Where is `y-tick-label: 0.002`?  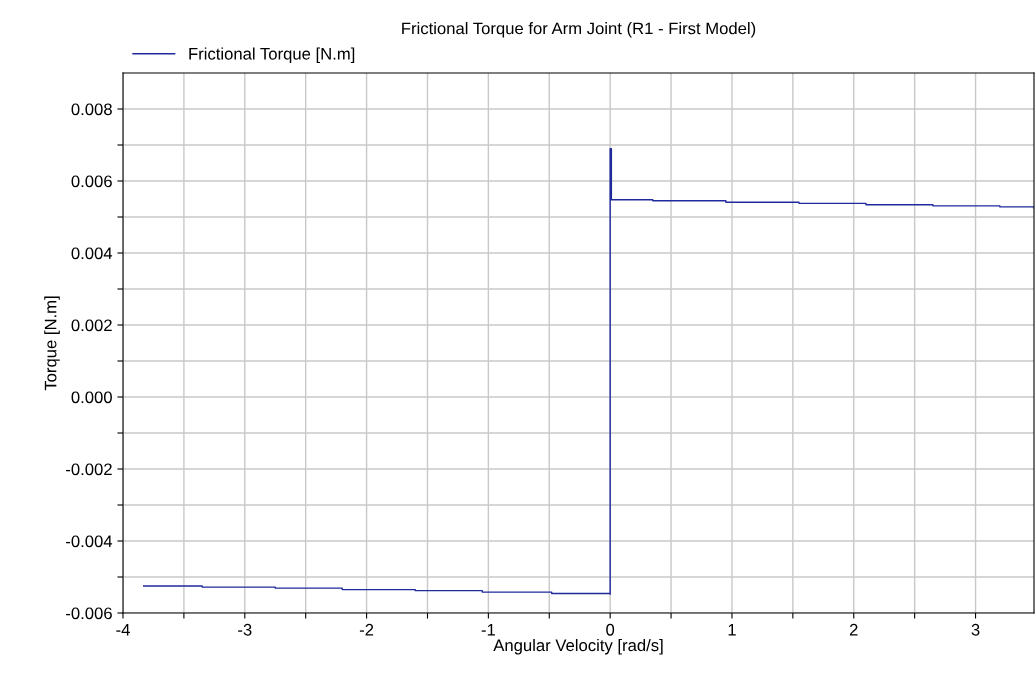
y-tick-label: 0.002 is located at coordinates (91, 325).